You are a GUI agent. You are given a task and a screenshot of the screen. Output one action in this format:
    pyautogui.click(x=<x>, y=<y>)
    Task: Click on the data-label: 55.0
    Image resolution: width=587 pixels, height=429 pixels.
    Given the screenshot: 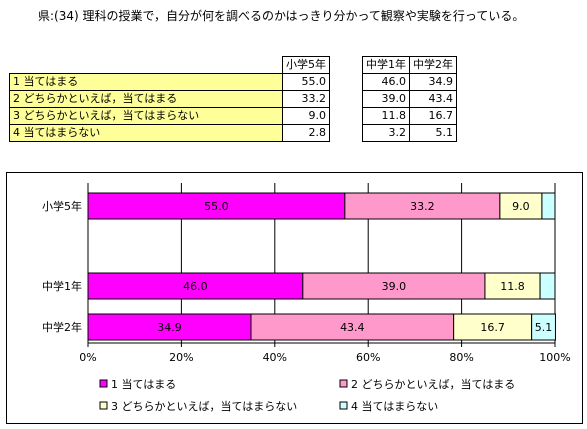 What is the action you would take?
    pyautogui.click(x=216, y=206)
    